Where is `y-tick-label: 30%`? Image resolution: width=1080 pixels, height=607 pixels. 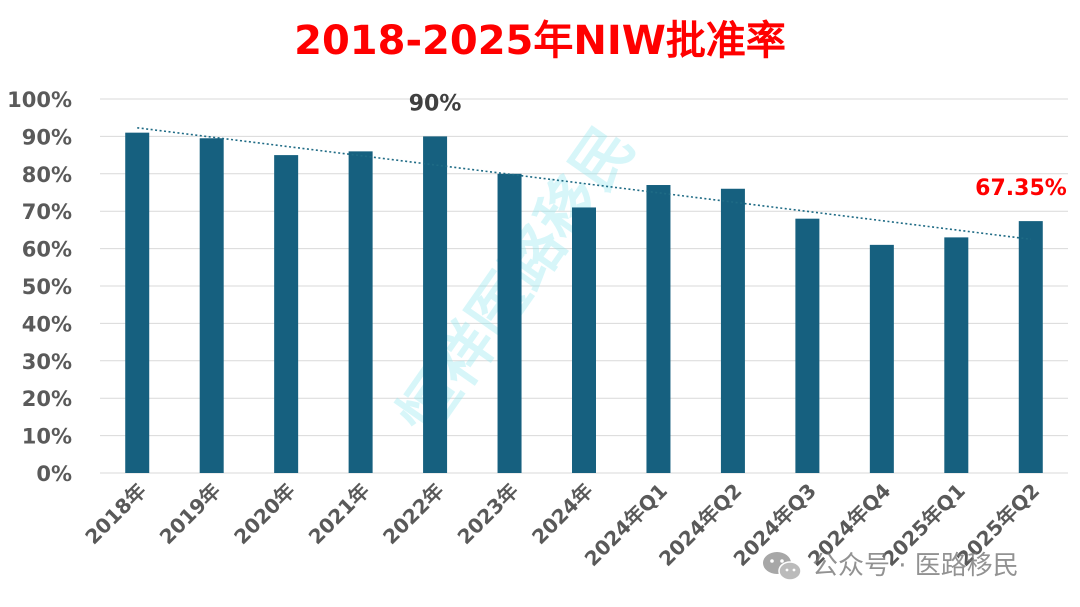 y-tick-label: 30% is located at coordinates (47, 362).